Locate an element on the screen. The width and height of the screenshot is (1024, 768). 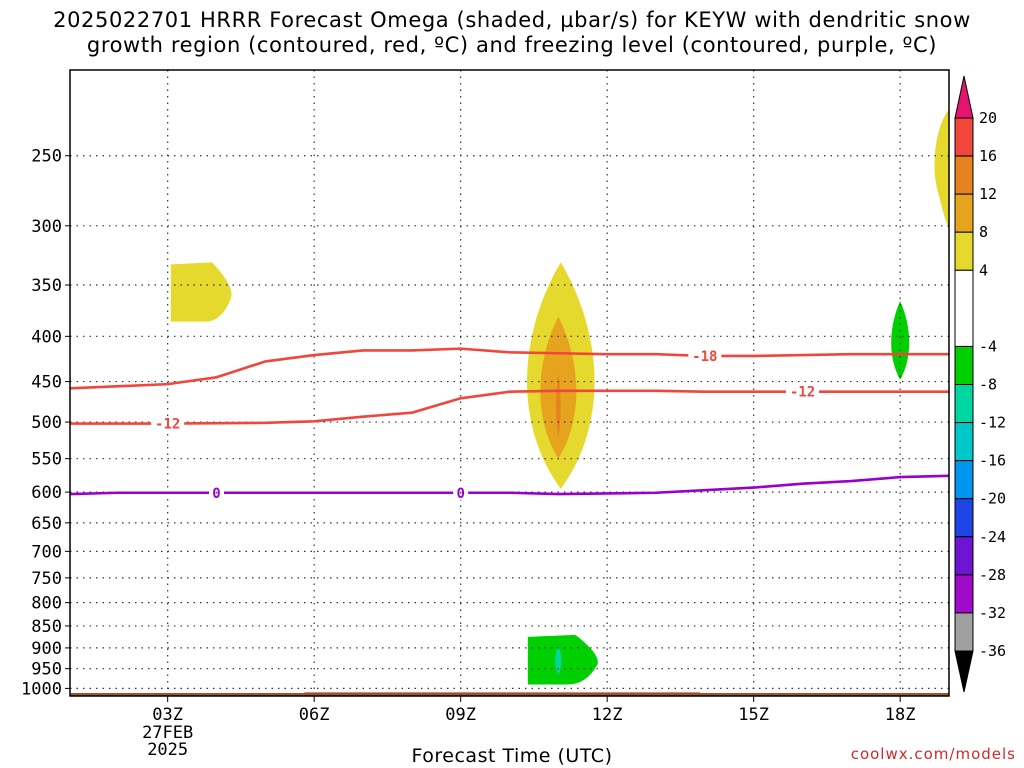
x-tick-sublabel-0: 27FEB is located at coordinates (167, 733).